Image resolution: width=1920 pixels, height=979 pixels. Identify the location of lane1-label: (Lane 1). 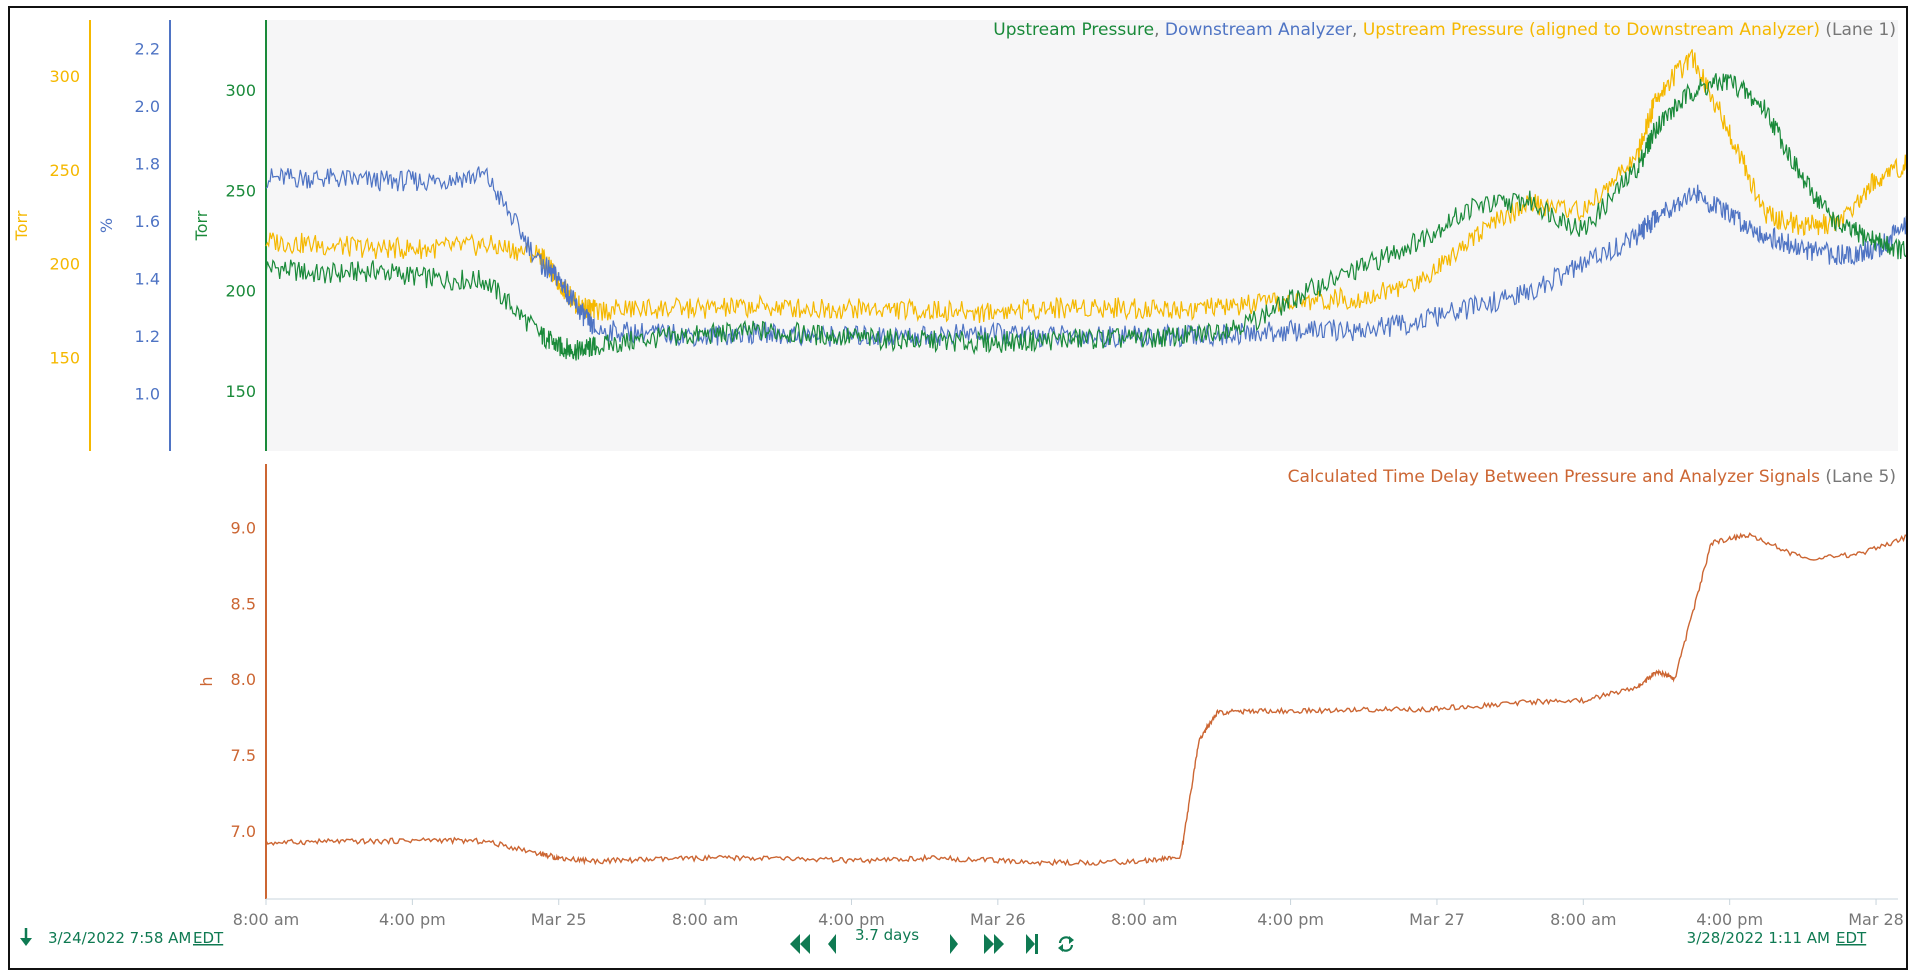
(1858, 30).